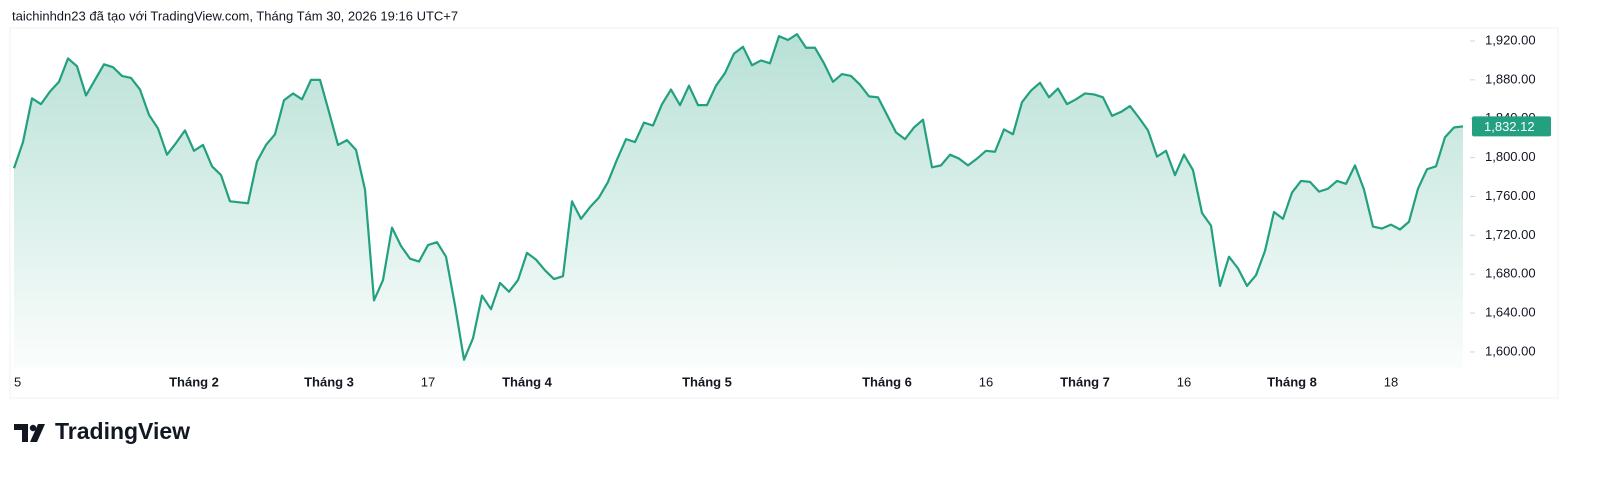  I want to click on y-tick-label: 1,600.00, so click(1510, 350).